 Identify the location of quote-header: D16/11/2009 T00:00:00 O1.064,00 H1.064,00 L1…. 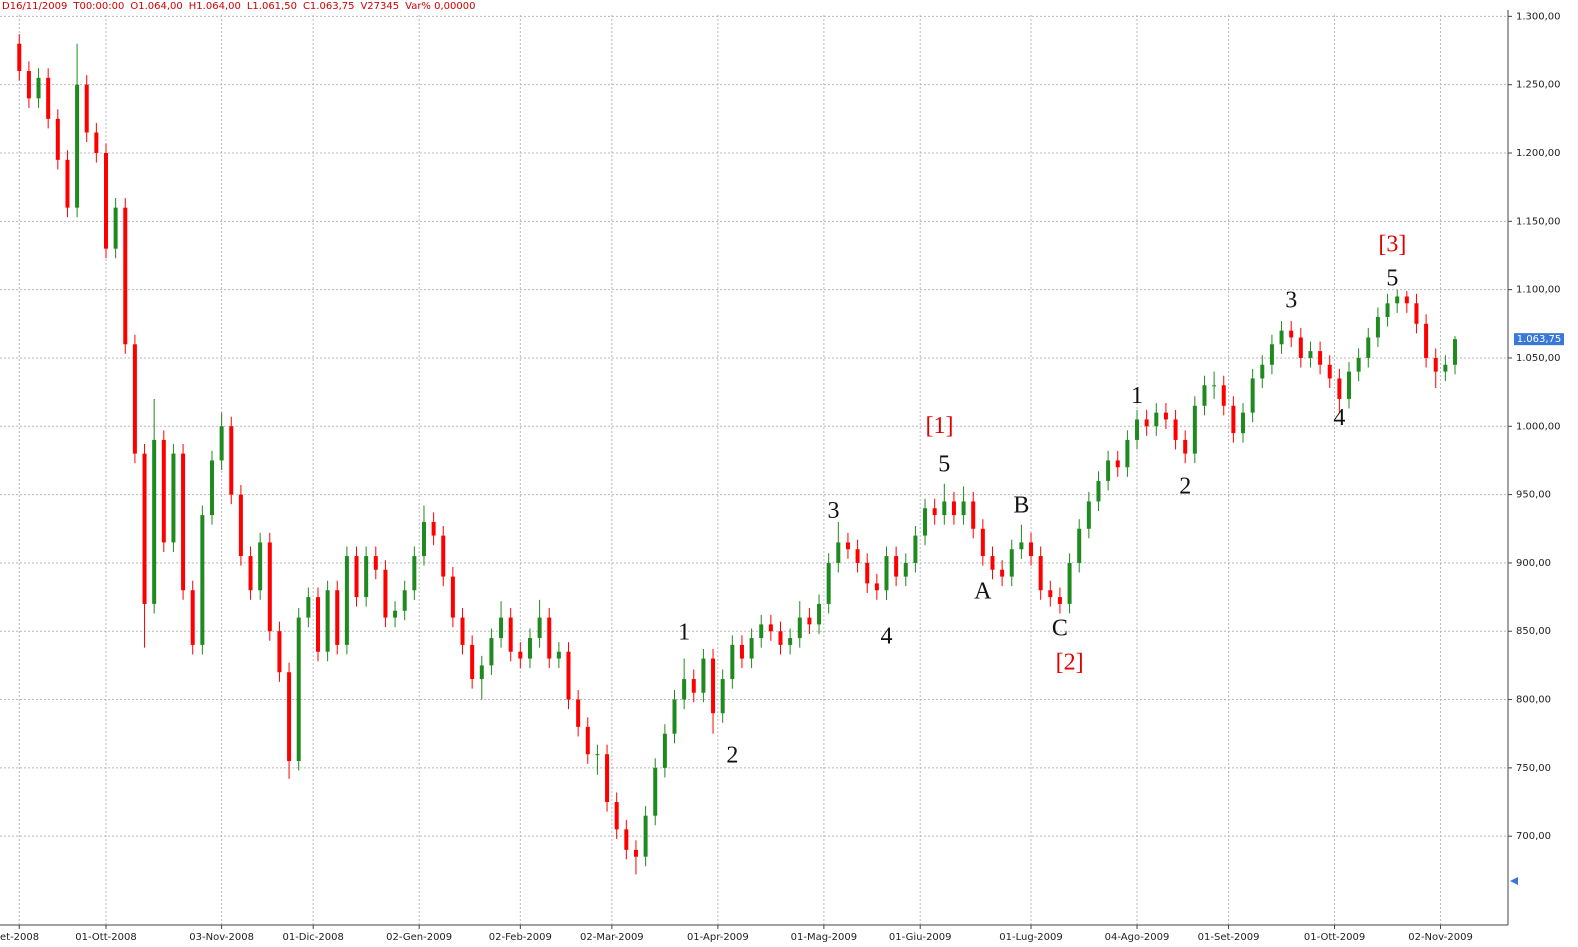
(238, 6).